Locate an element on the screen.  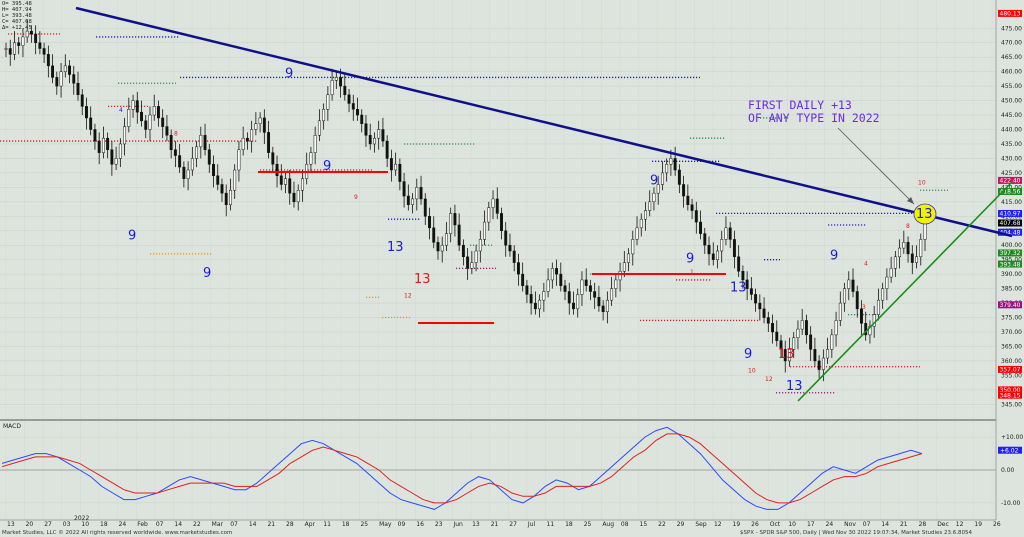
x-tick-label: May is located at coordinates (385, 524).